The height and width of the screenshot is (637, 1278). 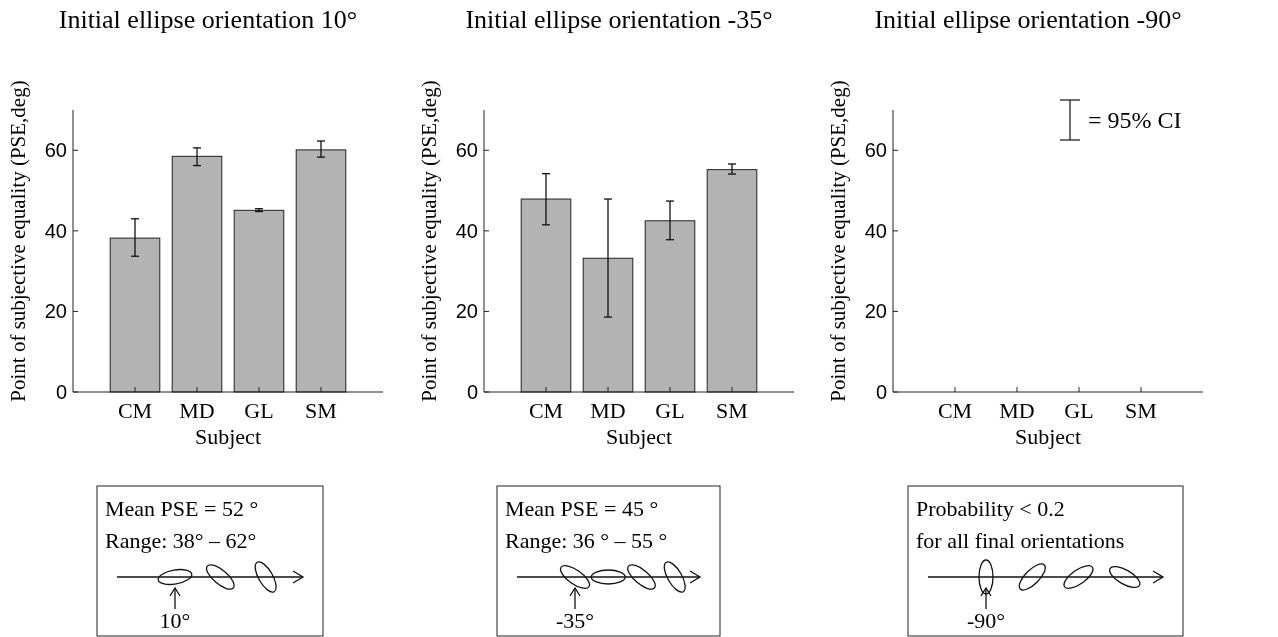 What do you see at coordinates (1135, 120) in the screenshot?
I see `annotation: = 95% CI` at bounding box center [1135, 120].